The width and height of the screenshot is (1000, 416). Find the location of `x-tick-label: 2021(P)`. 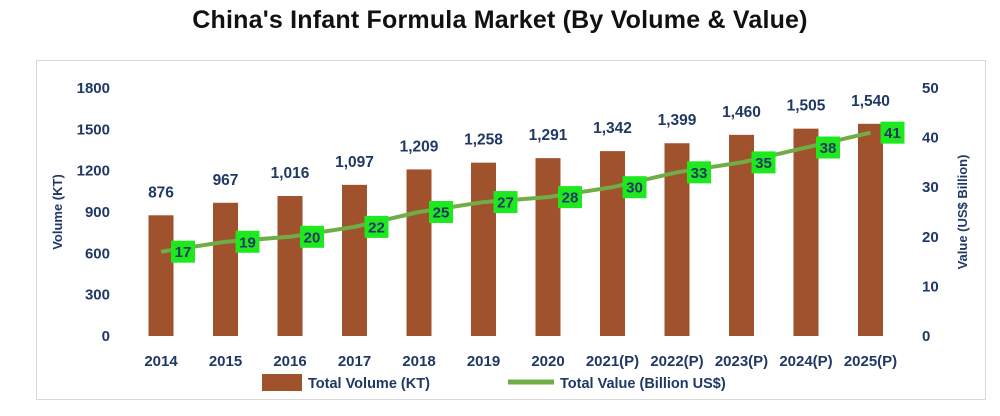

x-tick-label: 2021(P) is located at coordinates (612, 361).